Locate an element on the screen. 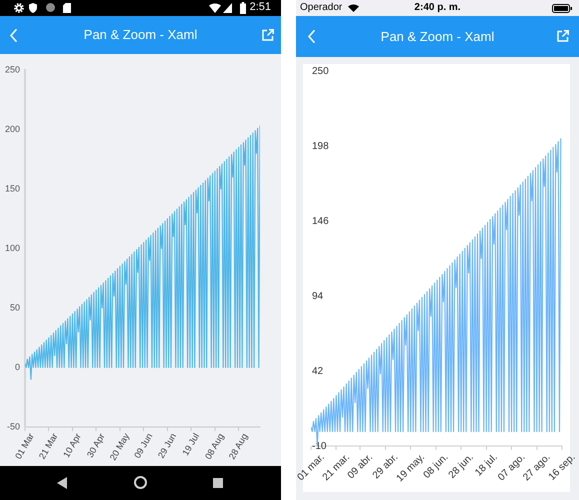 Image resolution: width=579 pixels, height=500 pixels. x-tick-label: 10 Apr is located at coordinates (72, 446).